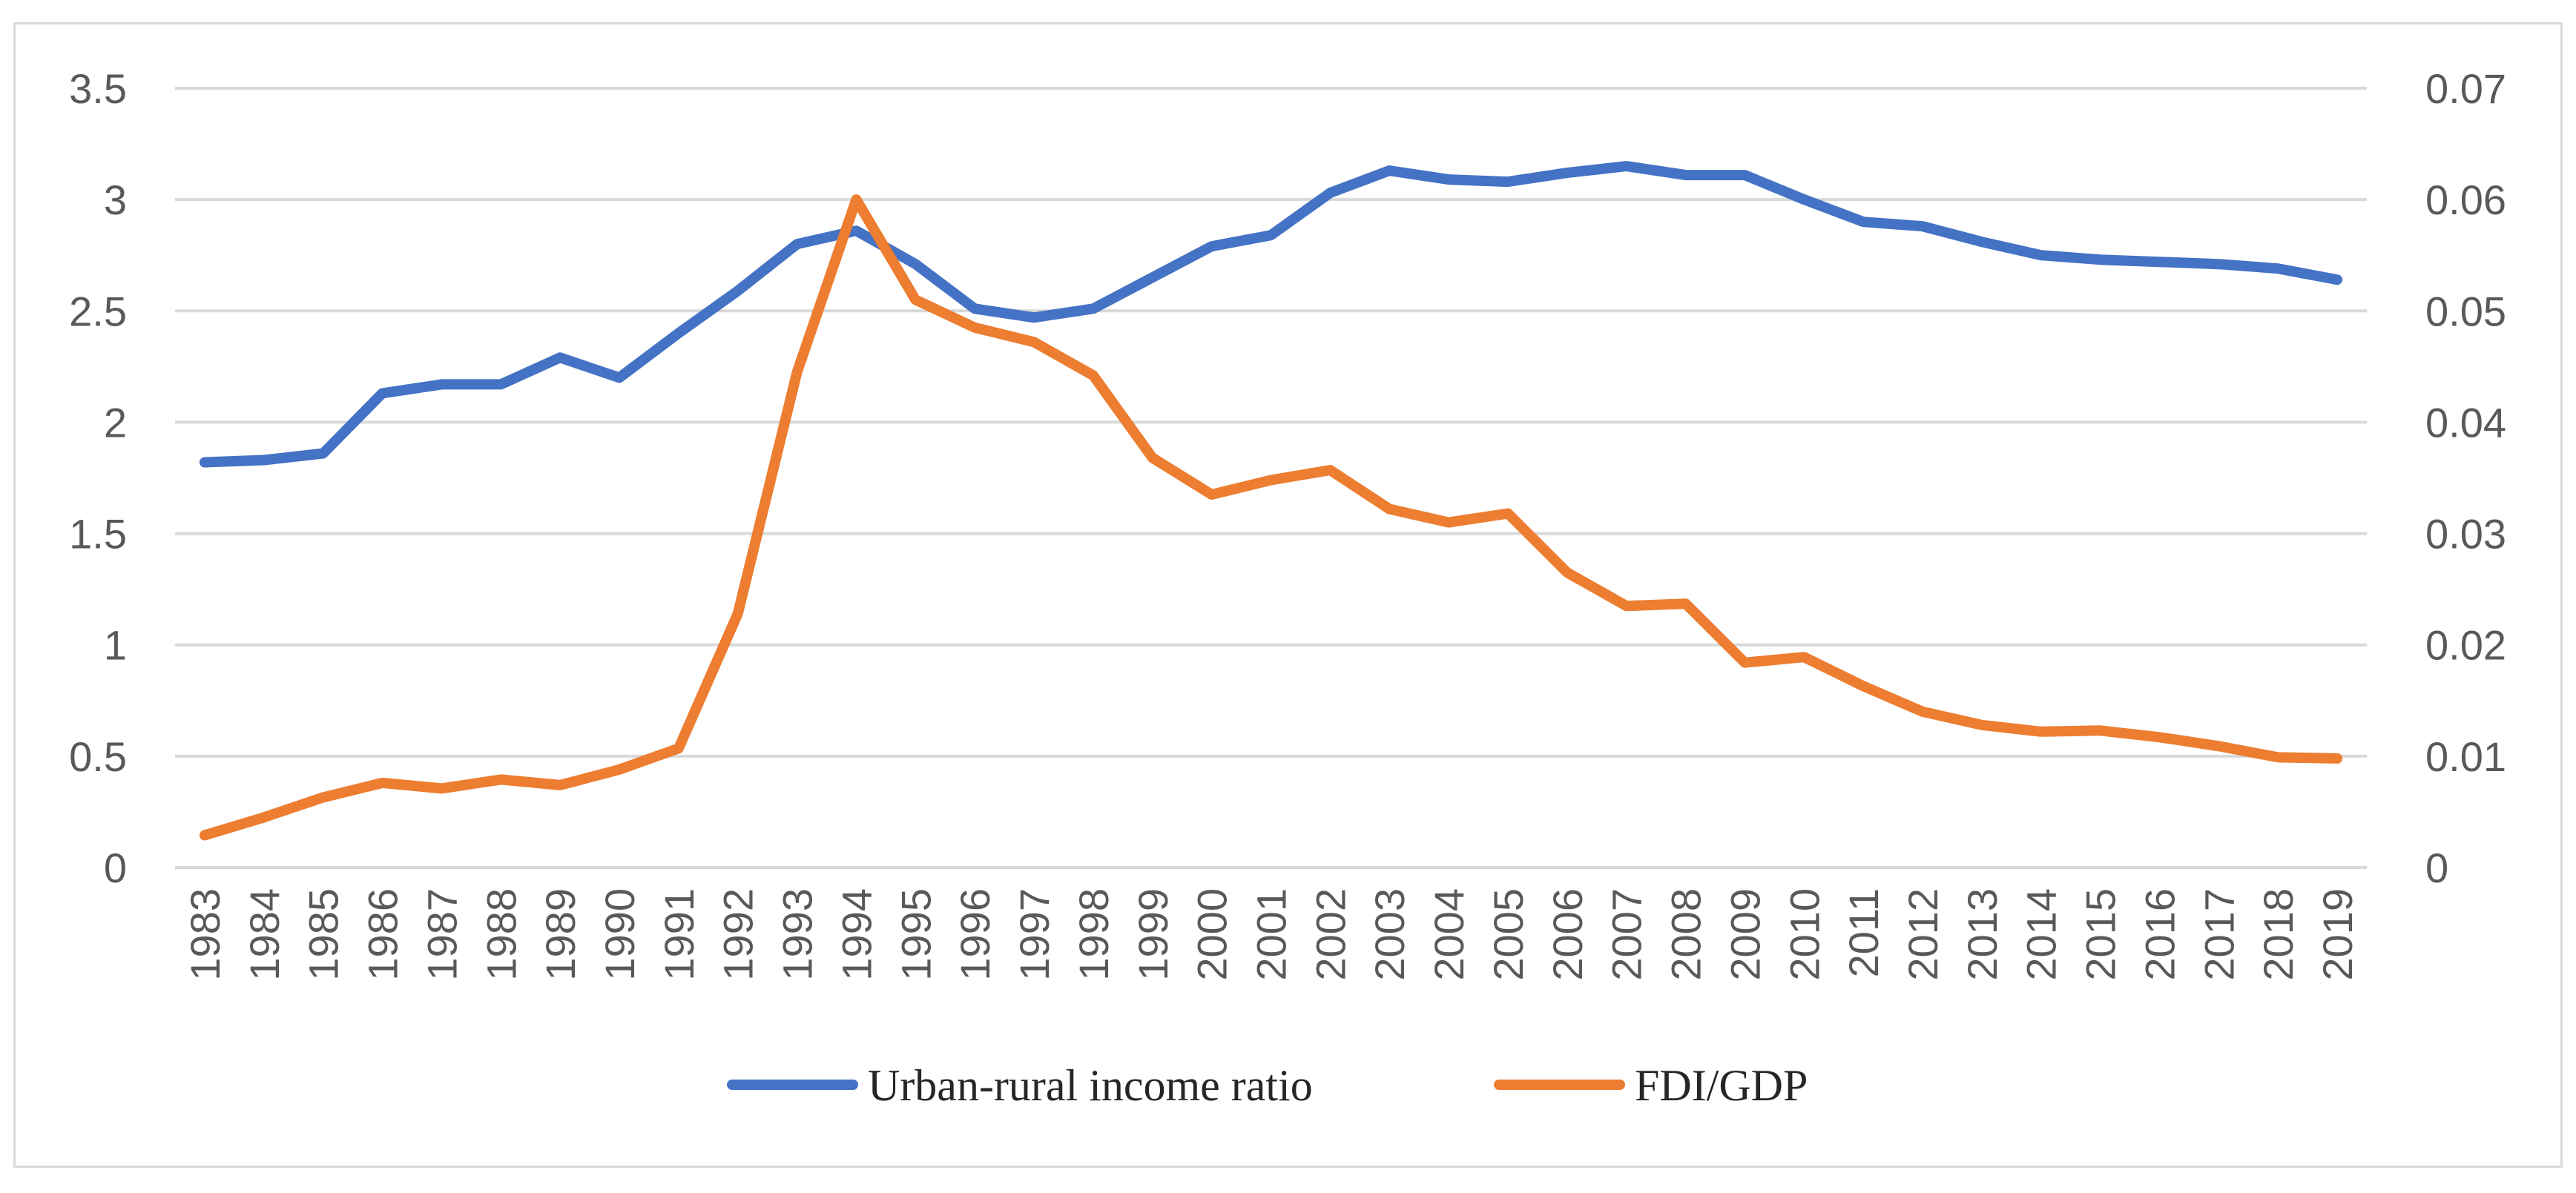 The height and width of the screenshot is (1193, 2576). What do you see at coordinates (1094, 934) in the screenshot?
I see `x-tick-label: 1998` at bounding box center [1094, 934].